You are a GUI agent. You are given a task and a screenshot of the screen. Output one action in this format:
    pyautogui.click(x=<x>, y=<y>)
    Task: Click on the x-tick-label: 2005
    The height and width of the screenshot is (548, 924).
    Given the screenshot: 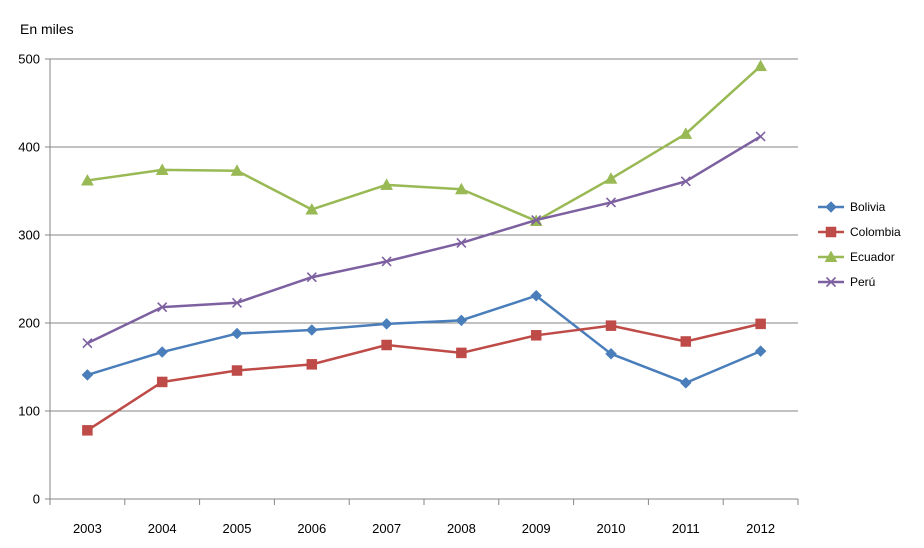 What is the action you would take?
    pyautogui.click(x=237, y=528)
    